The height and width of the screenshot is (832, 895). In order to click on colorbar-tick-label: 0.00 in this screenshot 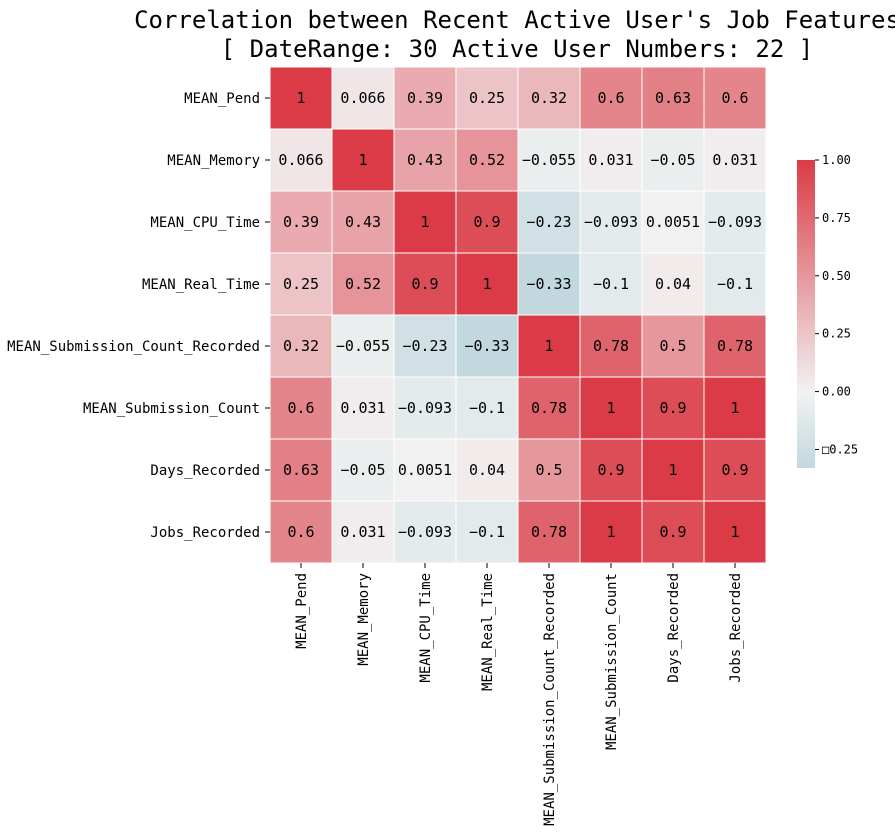, I will do `click(836, 392)`.